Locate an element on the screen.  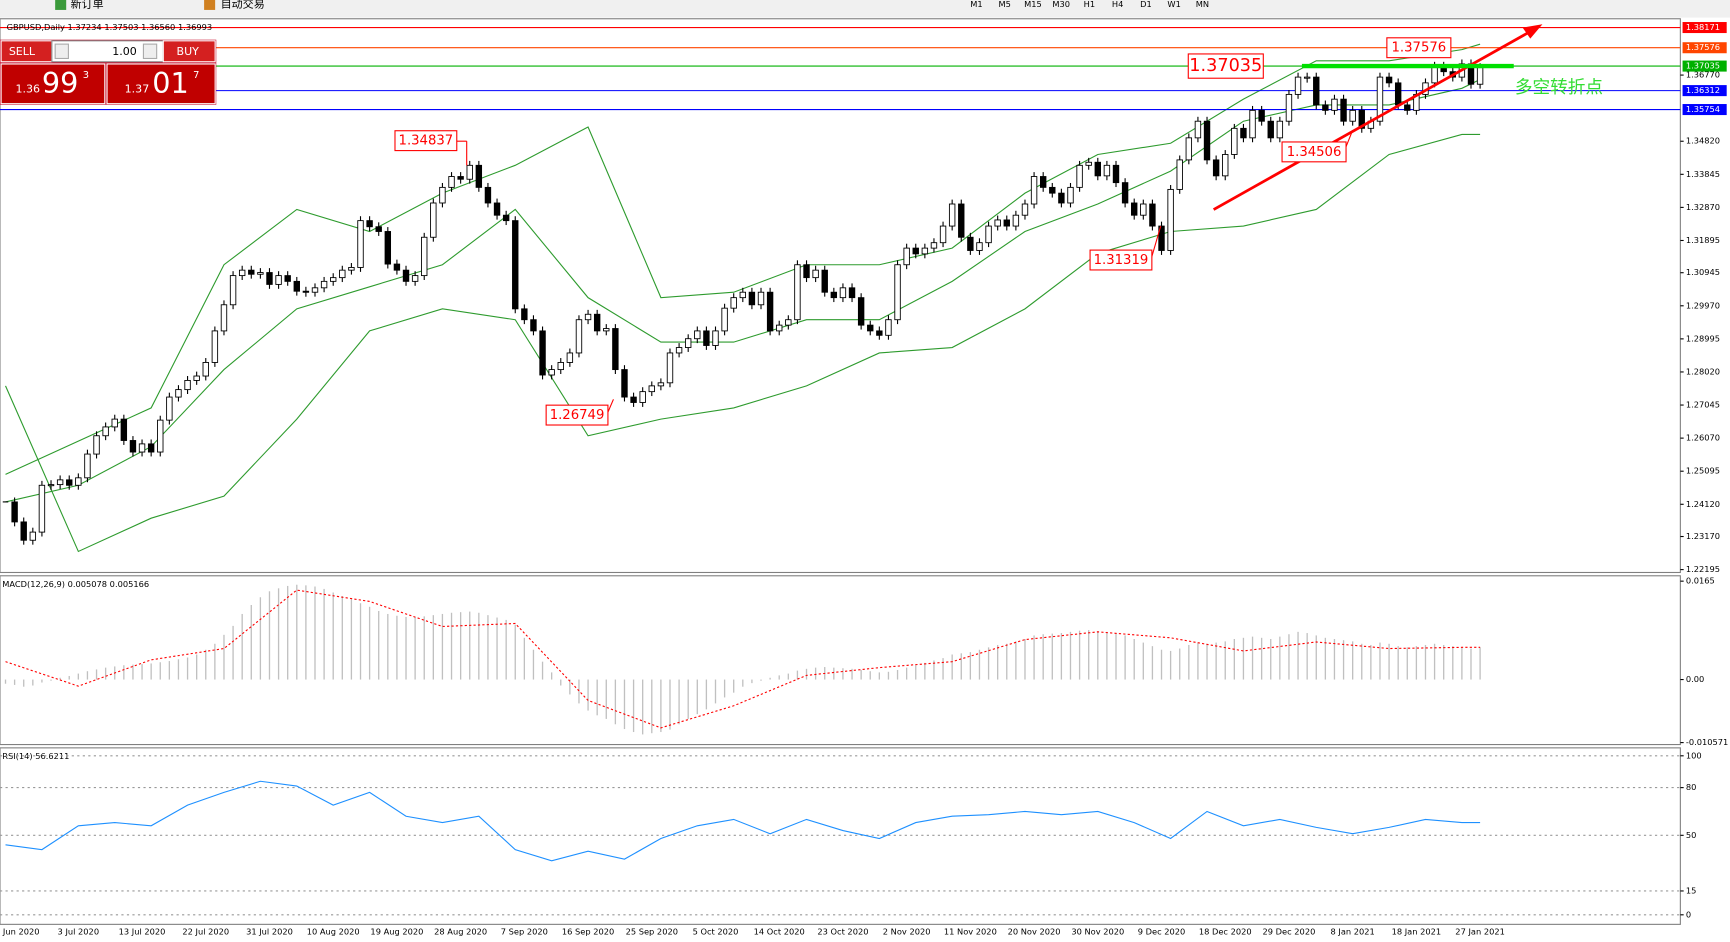
y-tick-label: 1.22195 is located at coordinates (1703, 569).